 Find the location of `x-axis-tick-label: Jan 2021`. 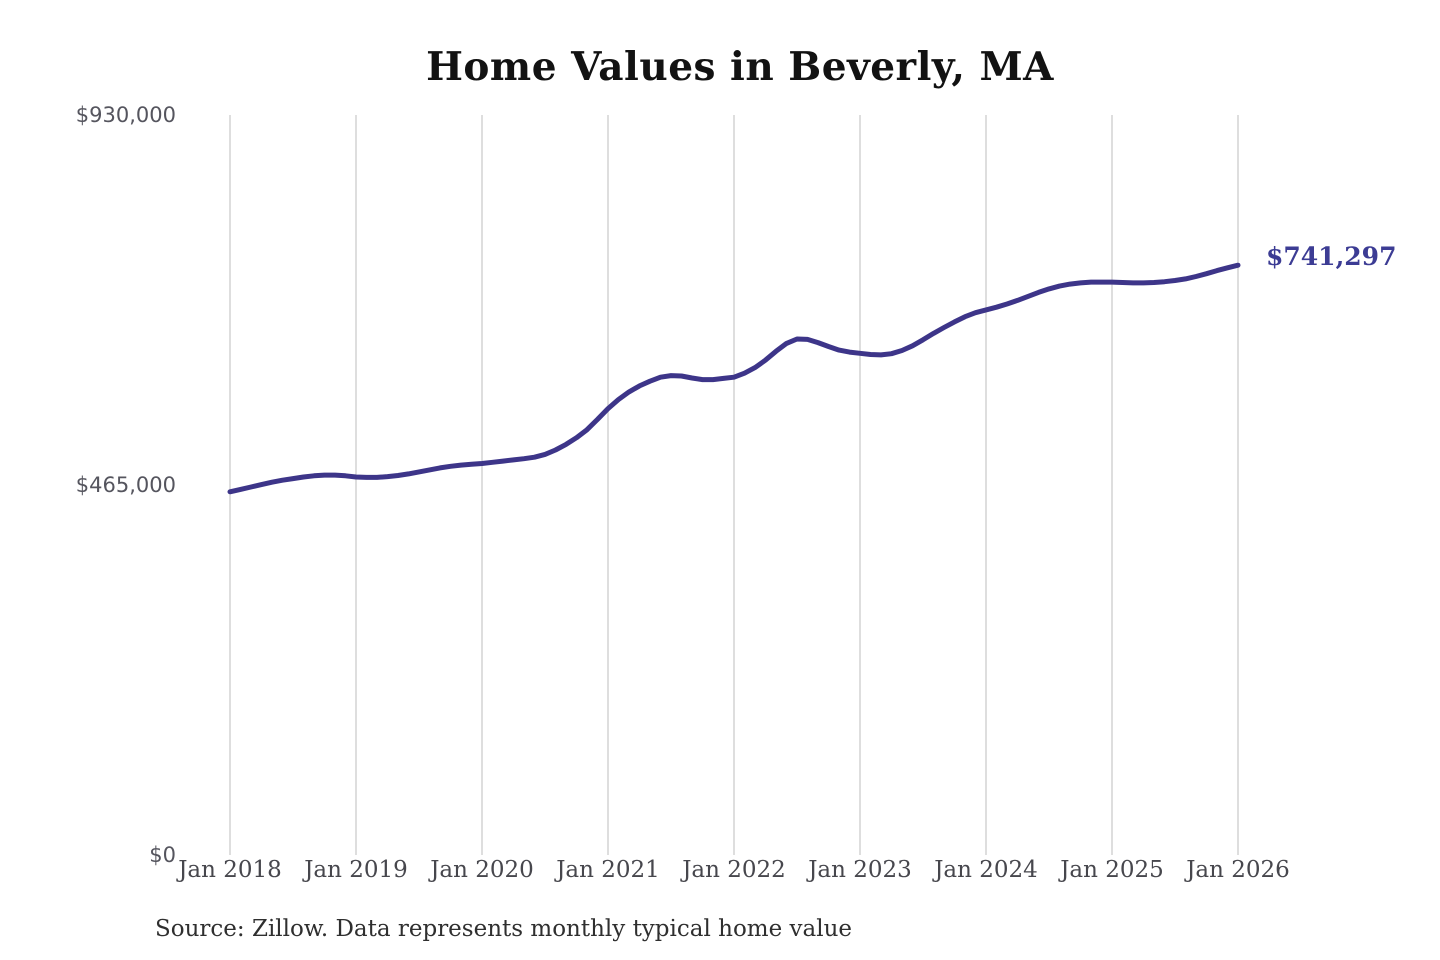

x-axis-tick-label: Jan 2021 is located at coordinates (608, 870).